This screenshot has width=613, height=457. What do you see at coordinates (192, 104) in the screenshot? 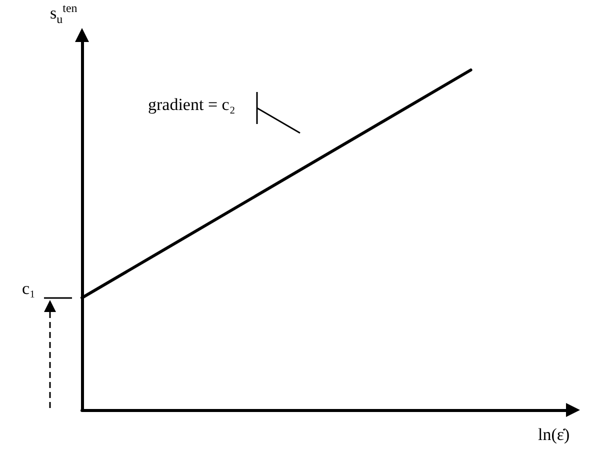
I see `annotation: gradient = c₂` at bounding box center [192, 104].